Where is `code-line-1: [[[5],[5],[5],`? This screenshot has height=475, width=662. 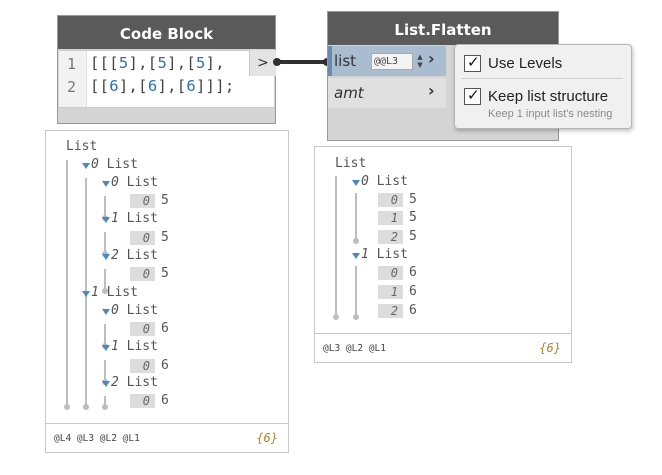 code-line-1: [[[5],[5],[5], is located at coordinates (157, 63).